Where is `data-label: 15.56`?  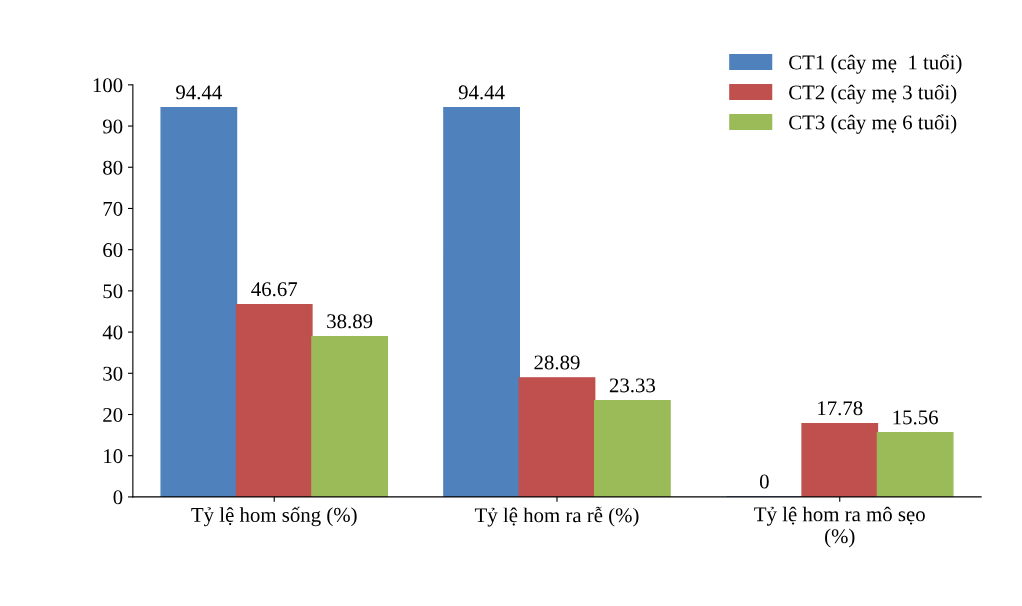
data-label: 15.56 is located at coordinates (915, 417).